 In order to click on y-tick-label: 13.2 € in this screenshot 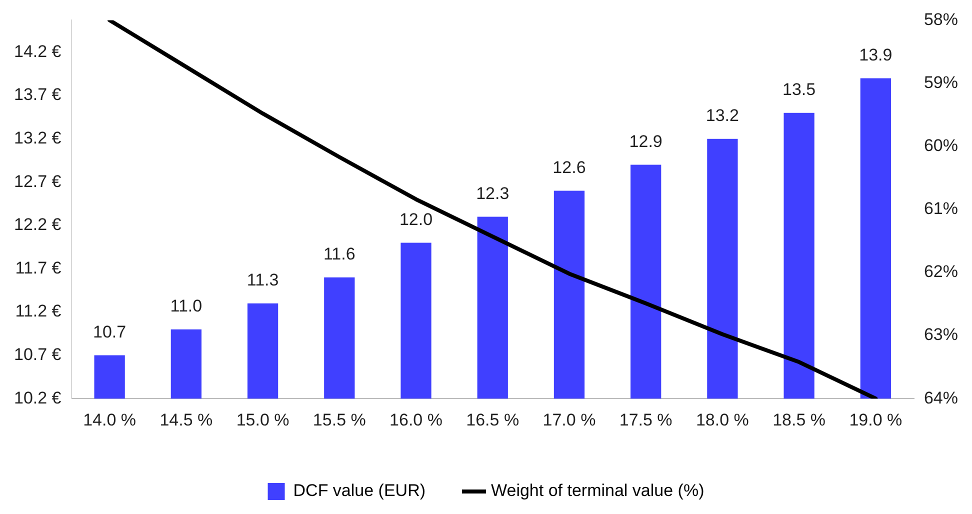, I will do `click(38, 138)`.